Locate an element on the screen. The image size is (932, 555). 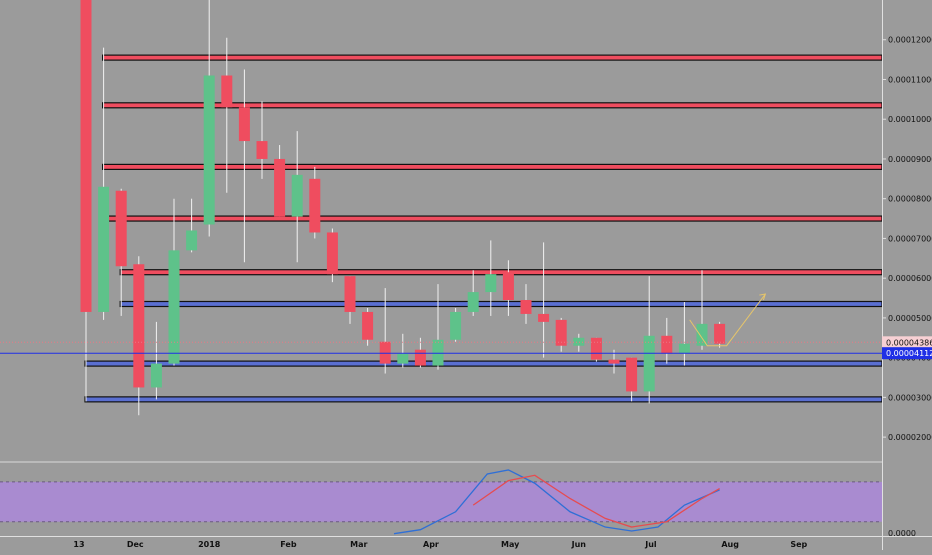
x-tick-label: Aug is located at coordinates (730, 544).